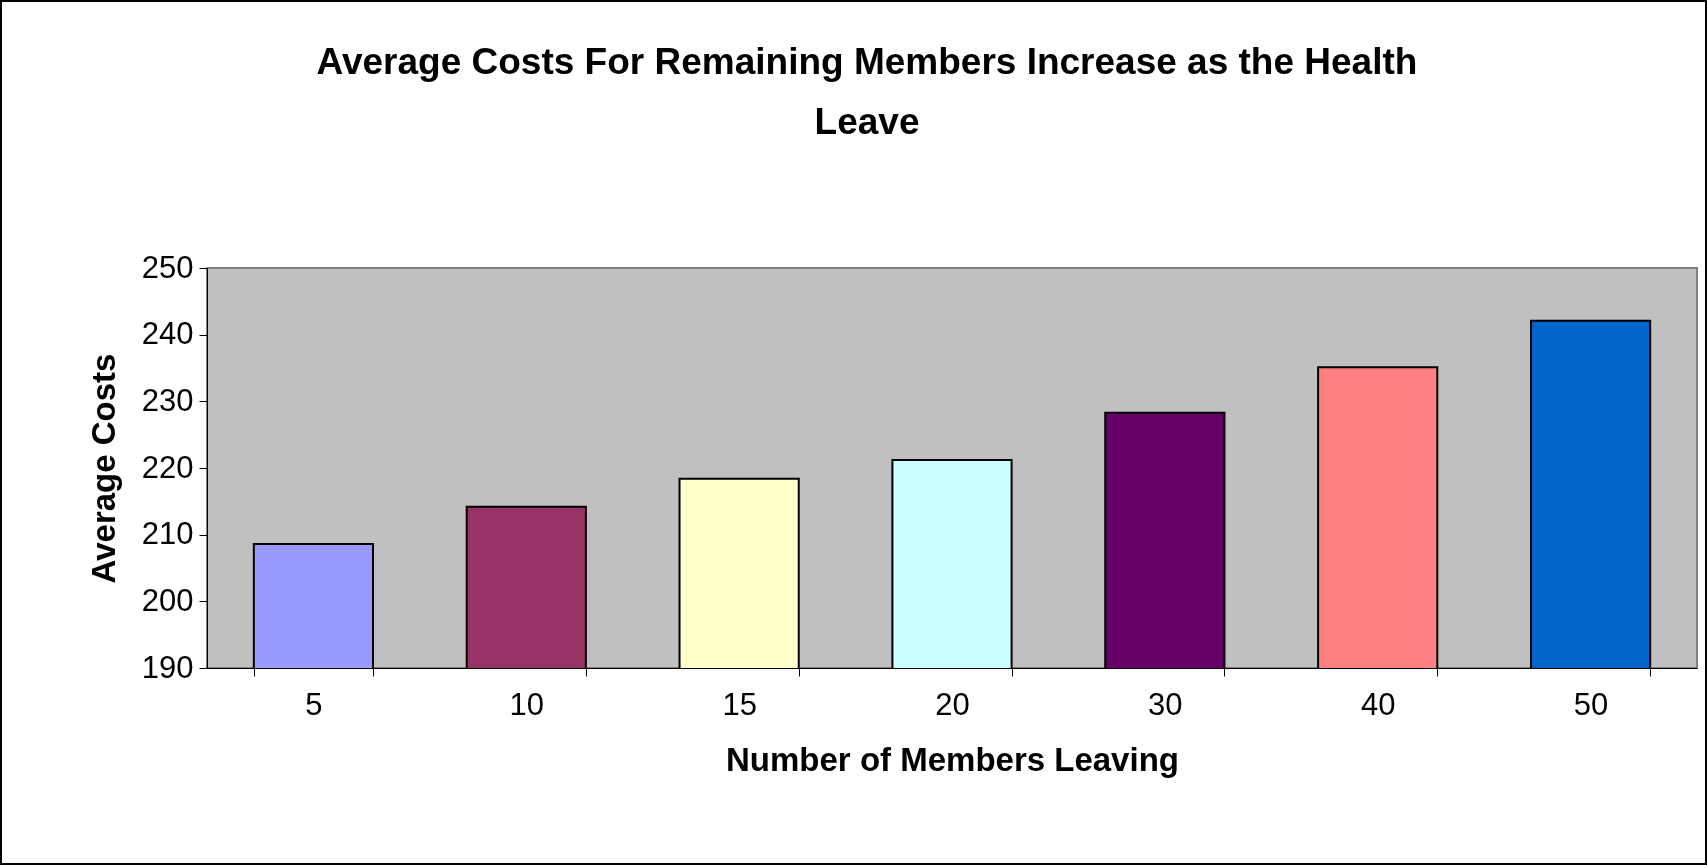 This screenshot has width=1707, height=865. Describe the element at coordinates (167, 600) in the screenshot. I see `y-tick-label: 200` at that location.